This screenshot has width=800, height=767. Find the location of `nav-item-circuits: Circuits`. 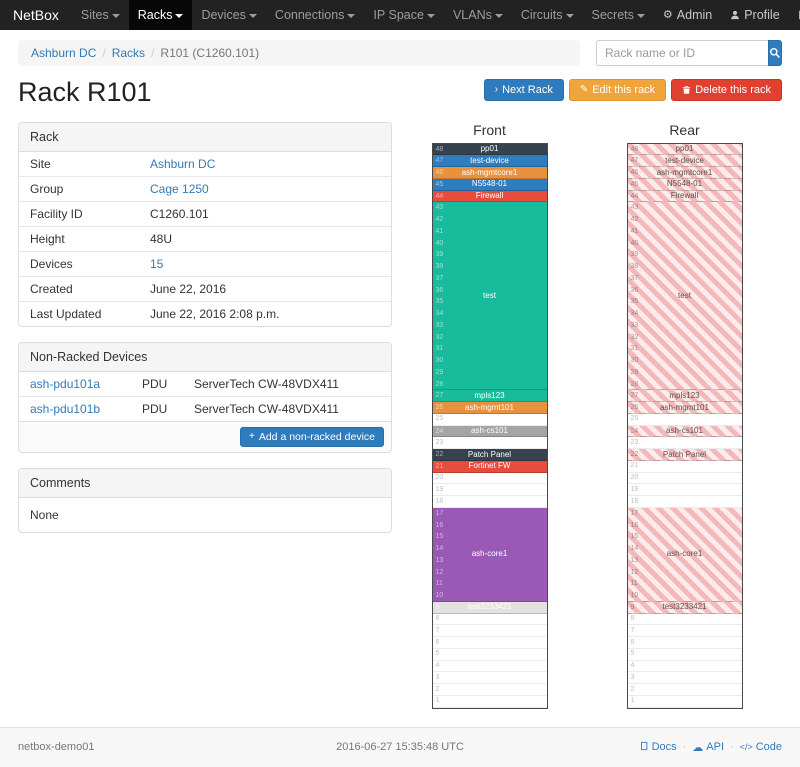

nav-item-circuits: Circuits is located at coordinates (547, 15).